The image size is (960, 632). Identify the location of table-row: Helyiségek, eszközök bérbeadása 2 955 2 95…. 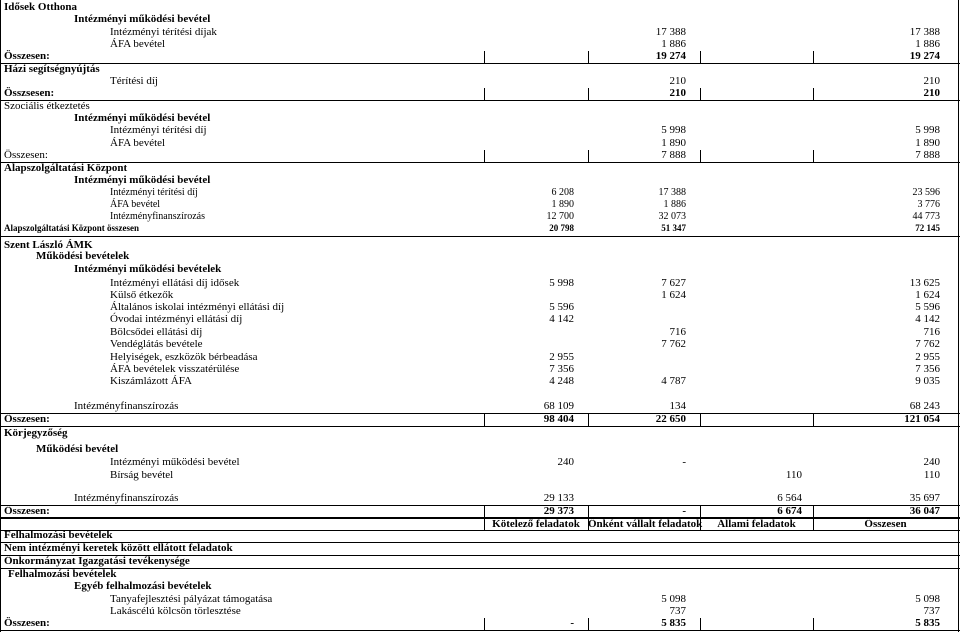
(480, 358).